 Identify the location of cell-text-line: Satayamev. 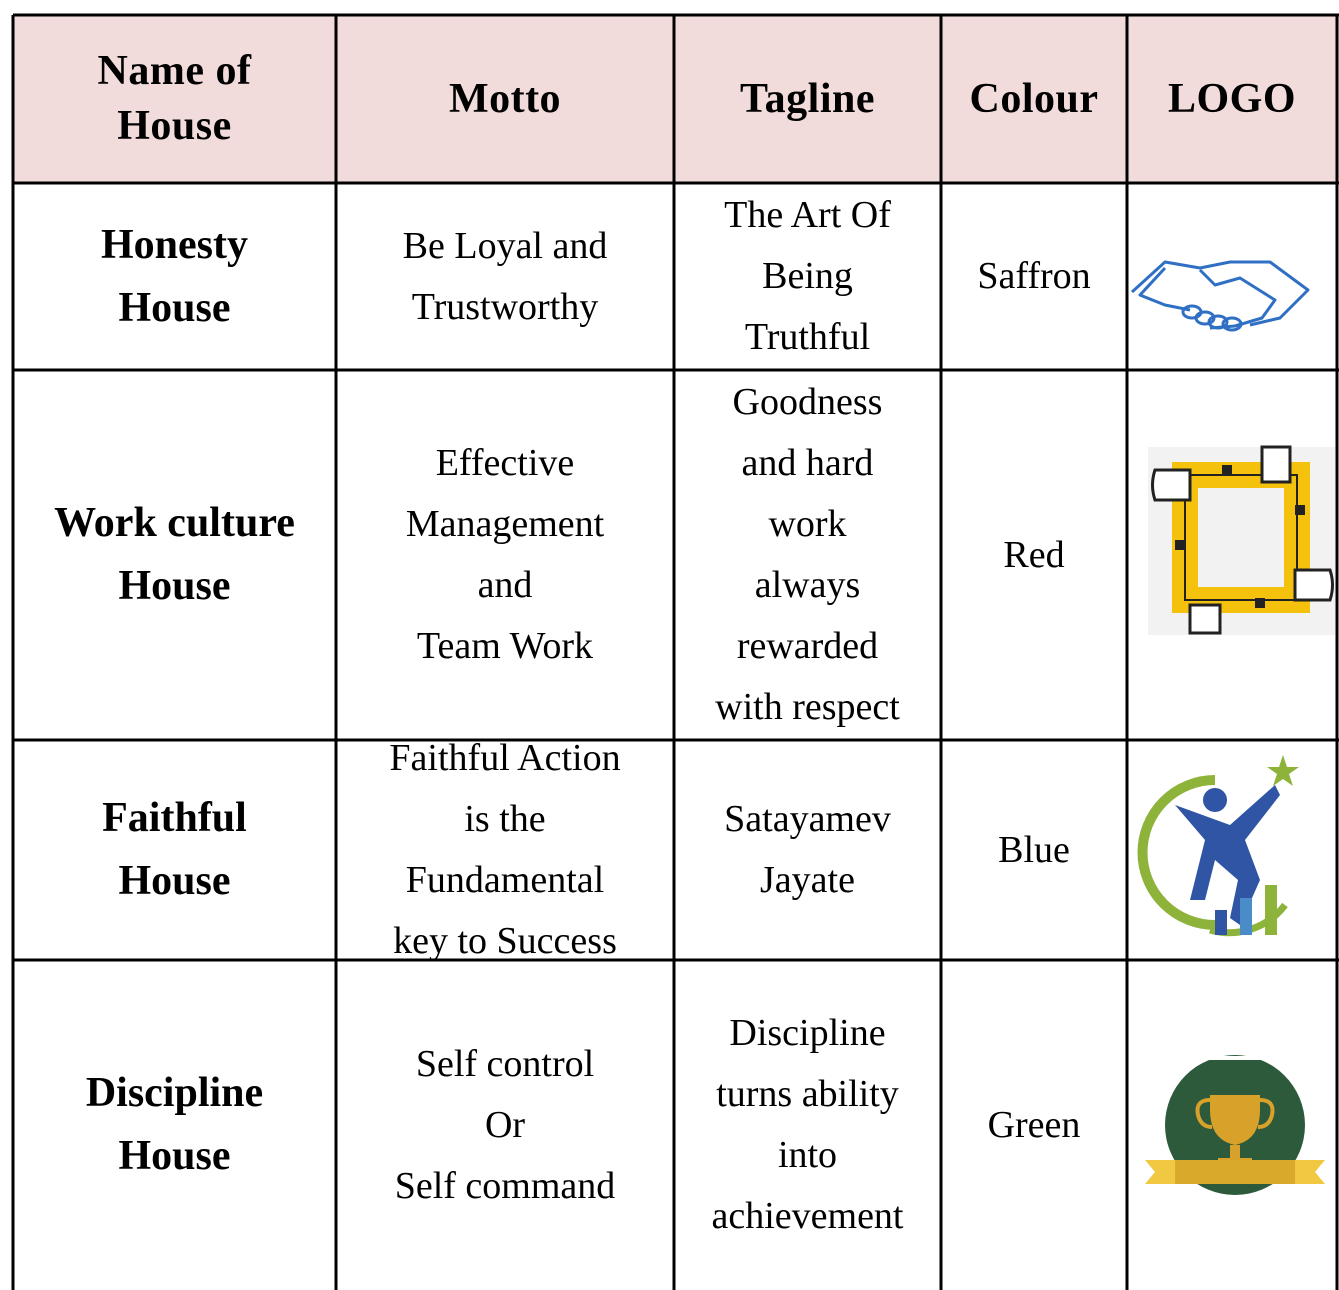
(807, 819).